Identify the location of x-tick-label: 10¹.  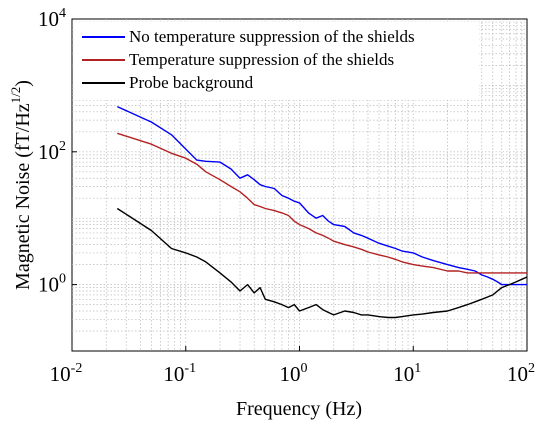
(407, 373).